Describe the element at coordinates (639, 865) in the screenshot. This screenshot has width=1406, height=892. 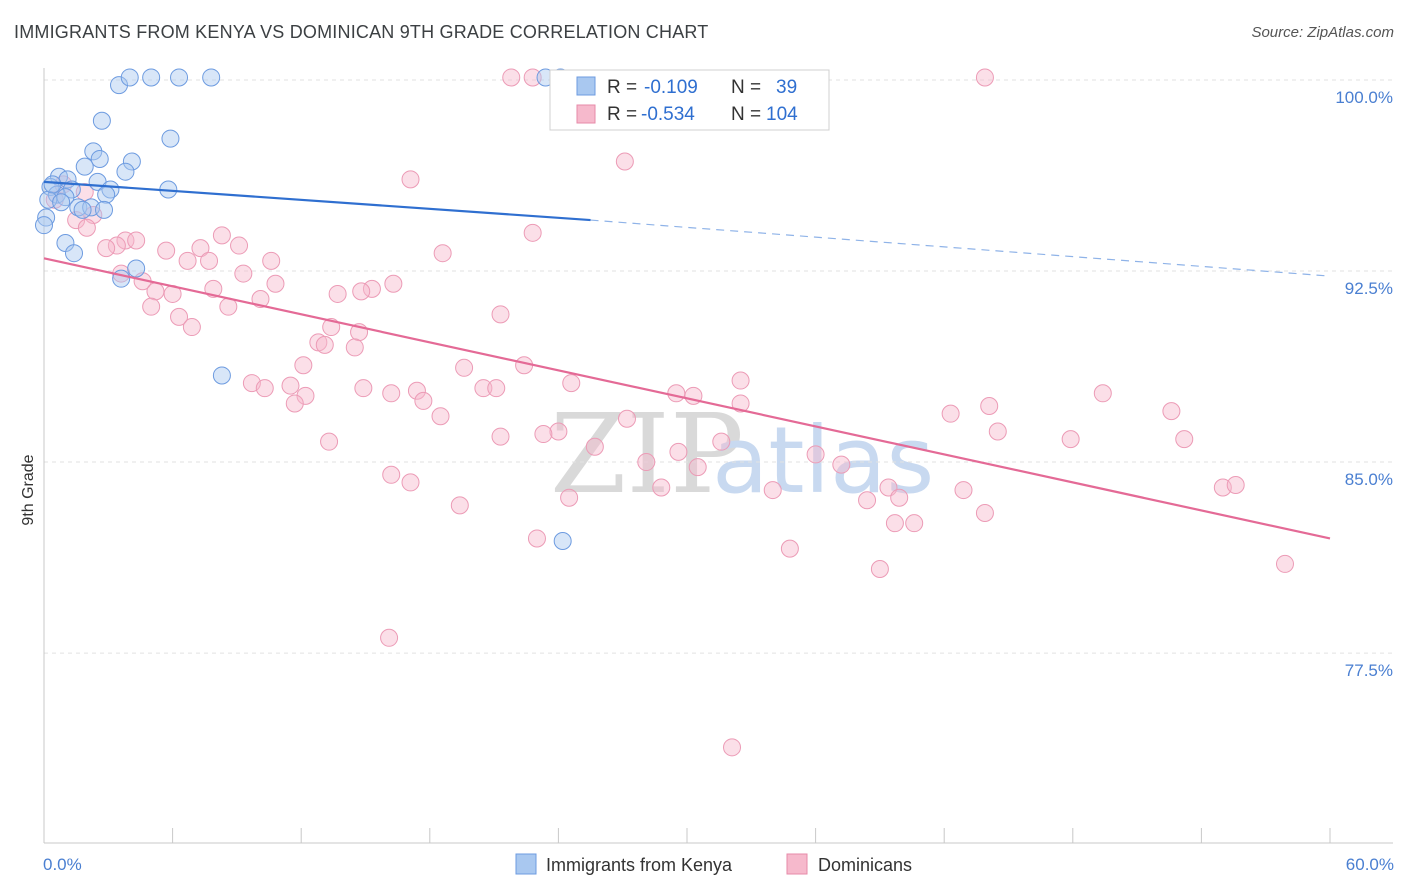
I see `bottom-legend-kenya: Immigrants from Kenya` at that location.